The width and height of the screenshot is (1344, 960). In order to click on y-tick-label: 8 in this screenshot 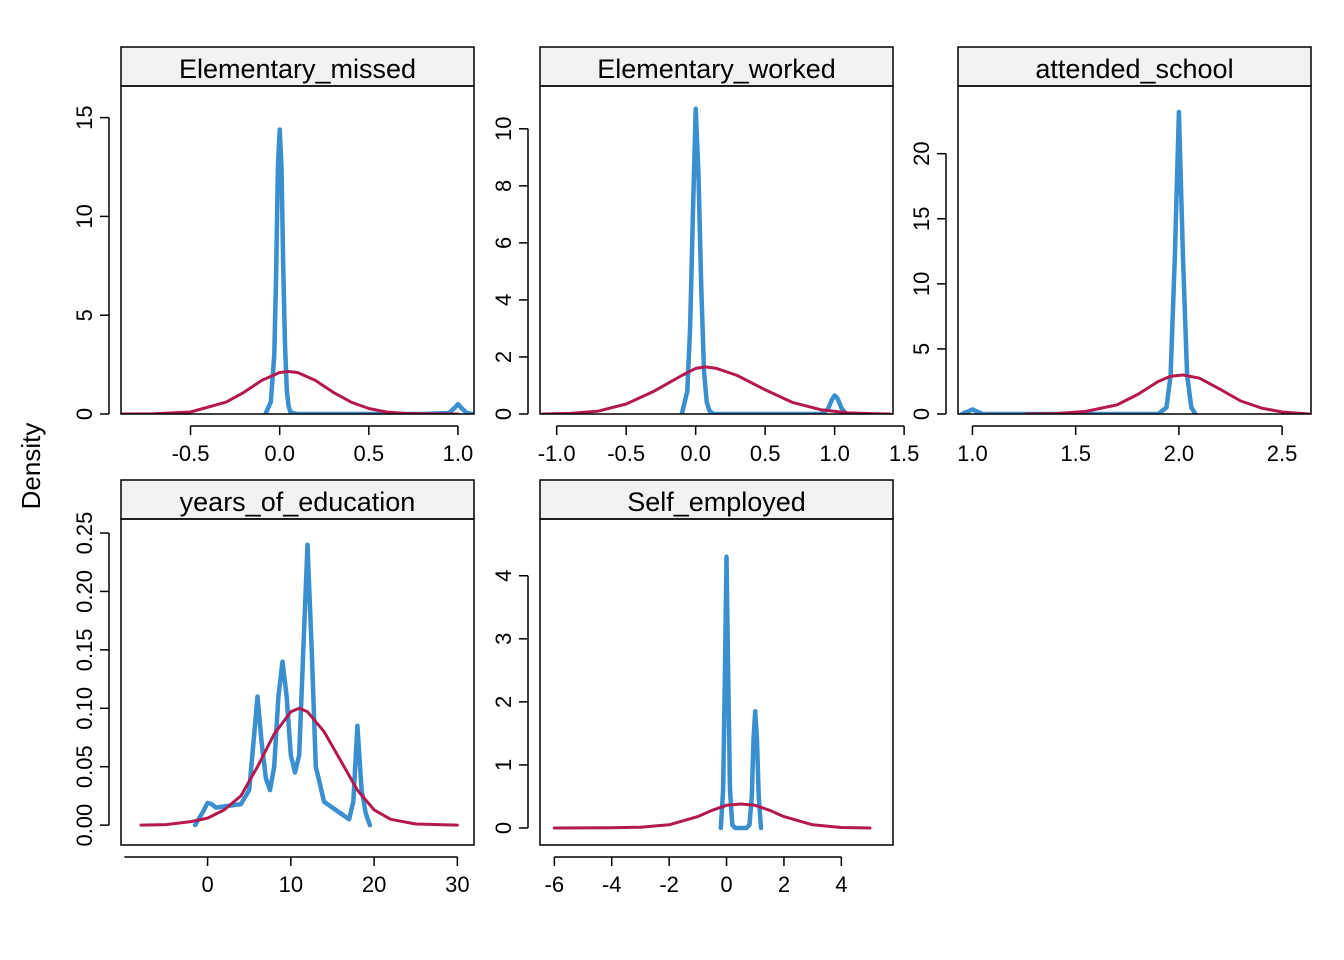, I will do `click(503, 186)`.